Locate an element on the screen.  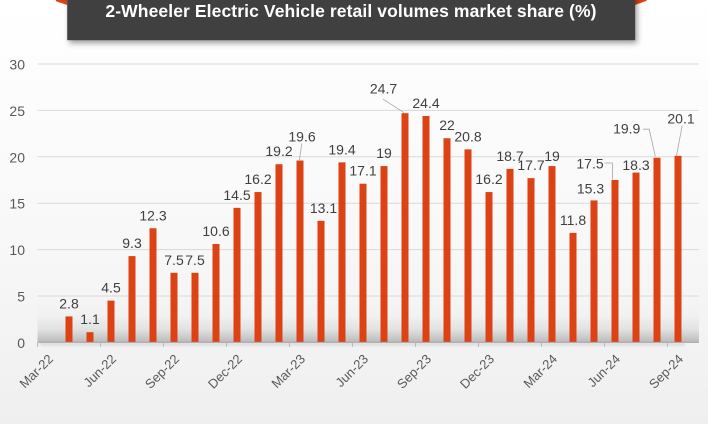
svg-text: 19.2 is located at coordinates (278, 151).